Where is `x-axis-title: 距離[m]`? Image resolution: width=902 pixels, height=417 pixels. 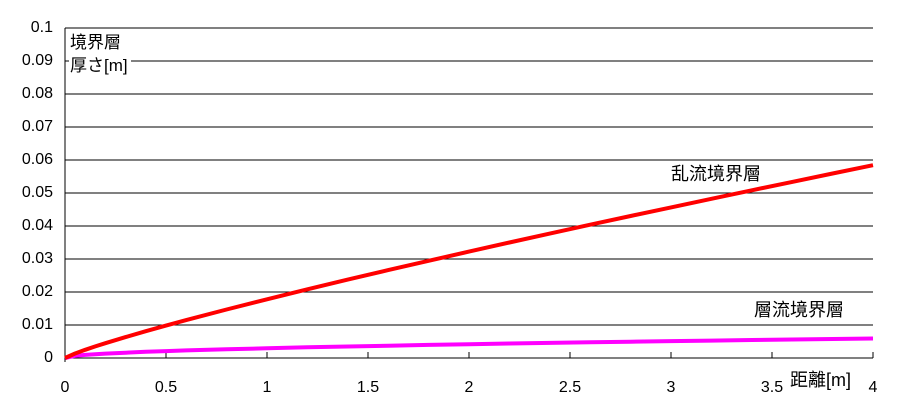 x-axis-title: 距離[m] is located at coordinates (820, 380).